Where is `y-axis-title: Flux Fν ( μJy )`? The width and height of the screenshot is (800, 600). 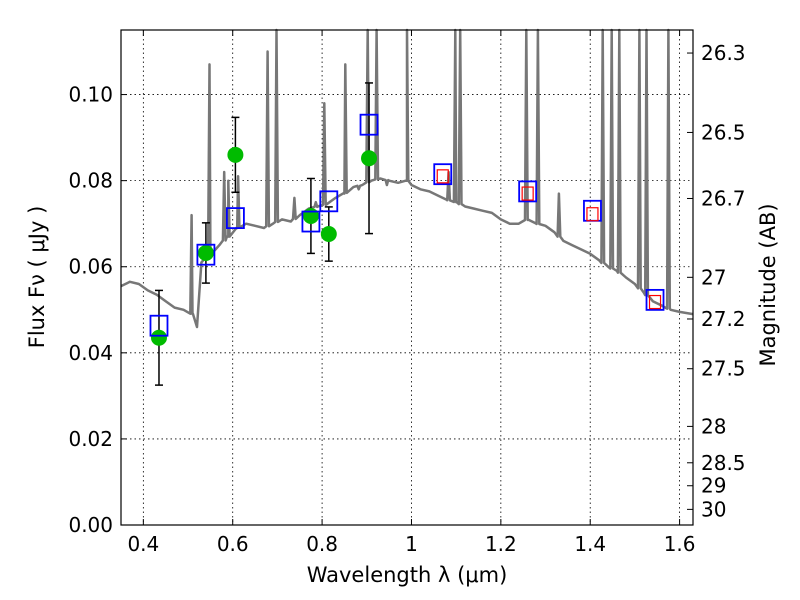
y-axis-title: Flux Fν ( μJy ) is located at coordinates (37, 277).